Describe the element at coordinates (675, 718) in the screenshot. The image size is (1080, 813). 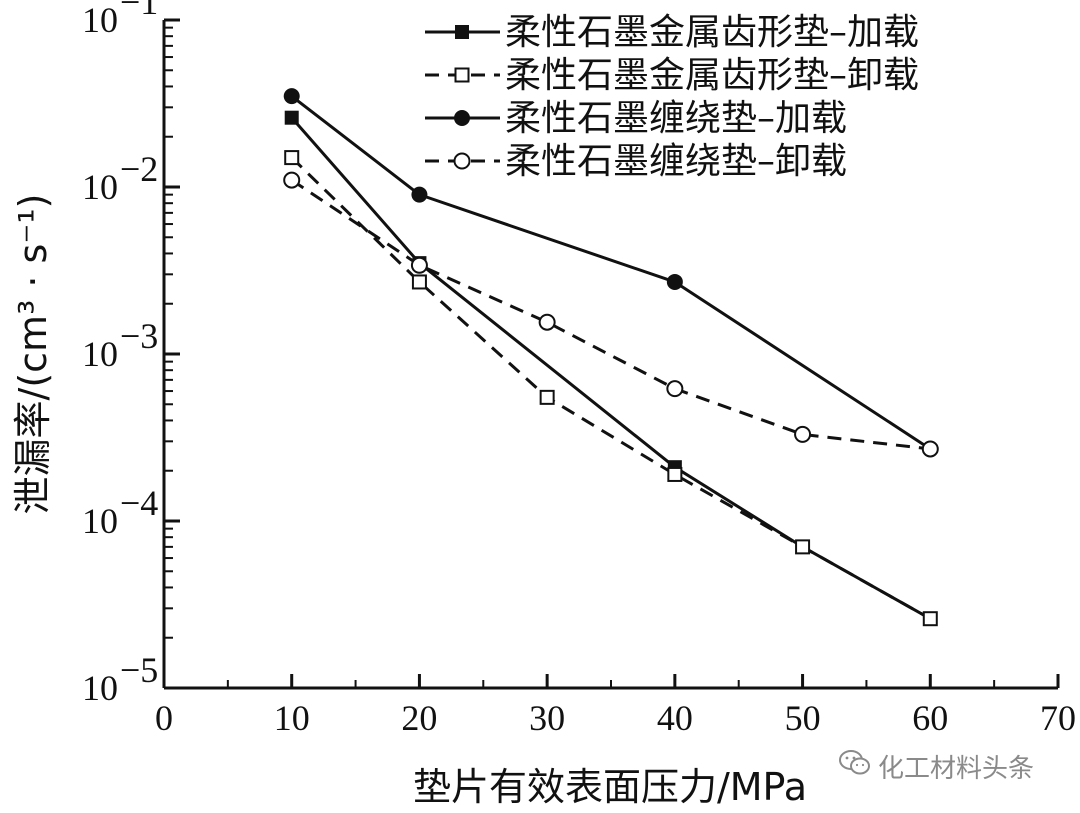
I see `x-tick-label: 40` at that location.